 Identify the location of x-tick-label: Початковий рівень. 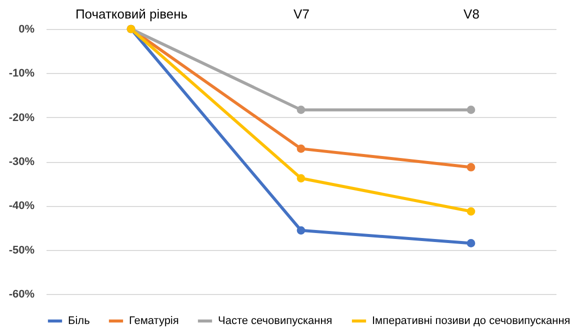
(131, 14).